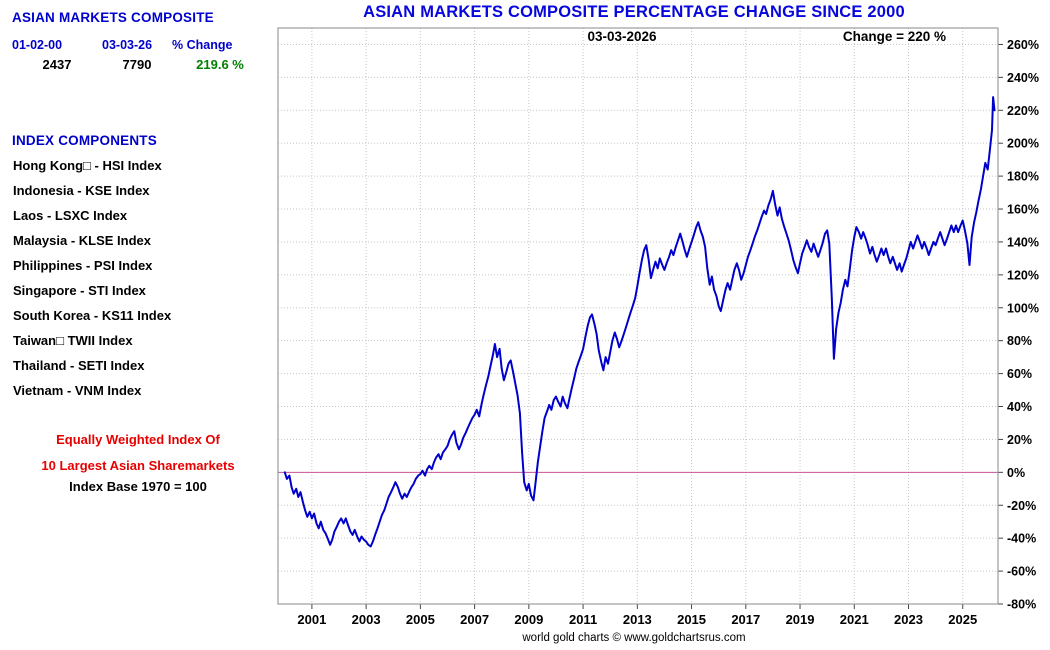 Image resolution: width=1050 pixels, height=650 pixels. Describe the element at coordinates (1019, 374) in the screenshot. I see `svg-text: 60%` at that location.